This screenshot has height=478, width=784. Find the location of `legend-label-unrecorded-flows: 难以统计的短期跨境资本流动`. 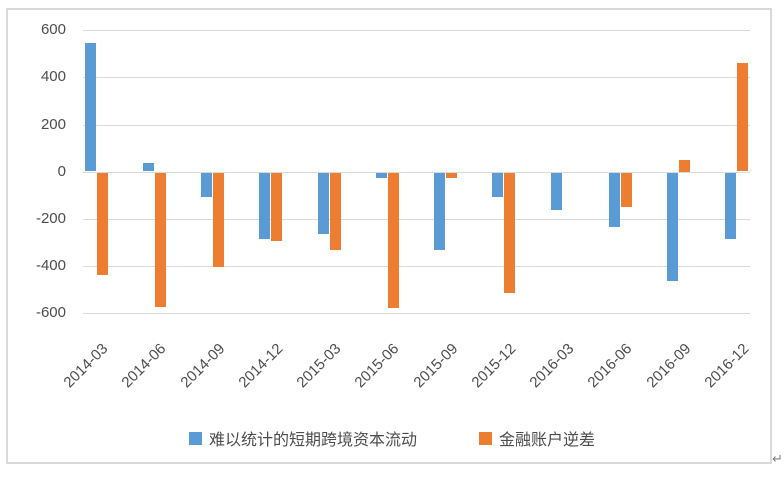

legend-label-unrecorded-flows: 难以统计的短期跨境资本流动 is located at coordinates (312, 440).